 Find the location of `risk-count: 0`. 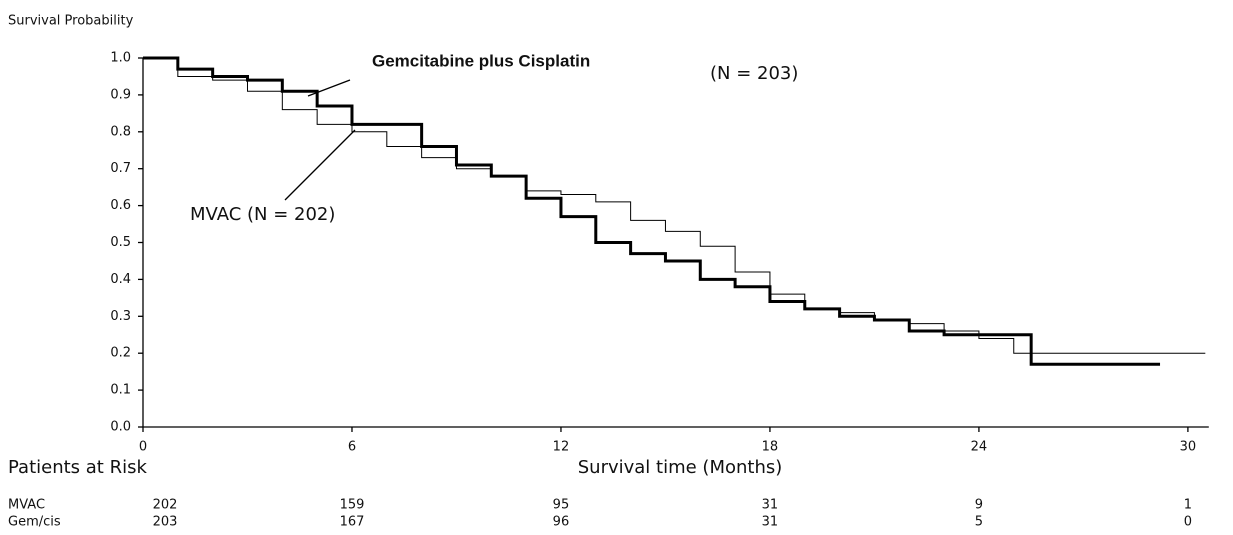

risk-count: 0 is located at coordinates (1188, 522).